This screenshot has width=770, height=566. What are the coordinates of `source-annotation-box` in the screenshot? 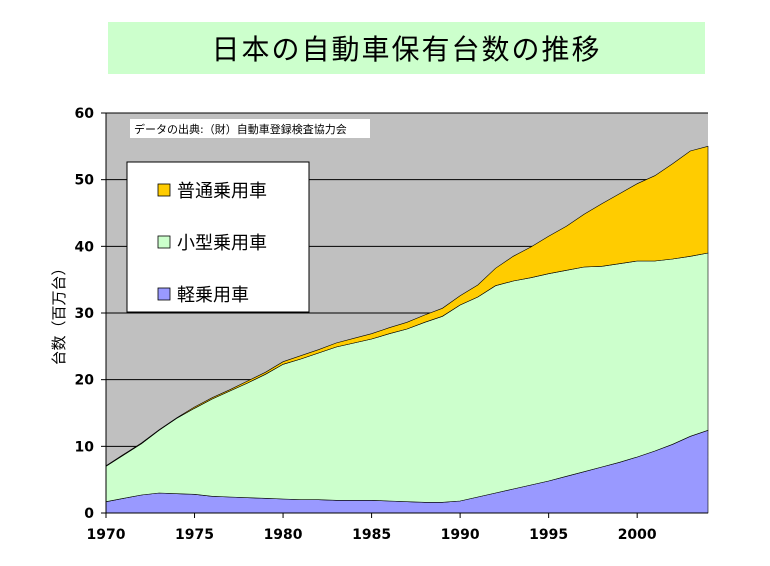 It's located at (250, 128).